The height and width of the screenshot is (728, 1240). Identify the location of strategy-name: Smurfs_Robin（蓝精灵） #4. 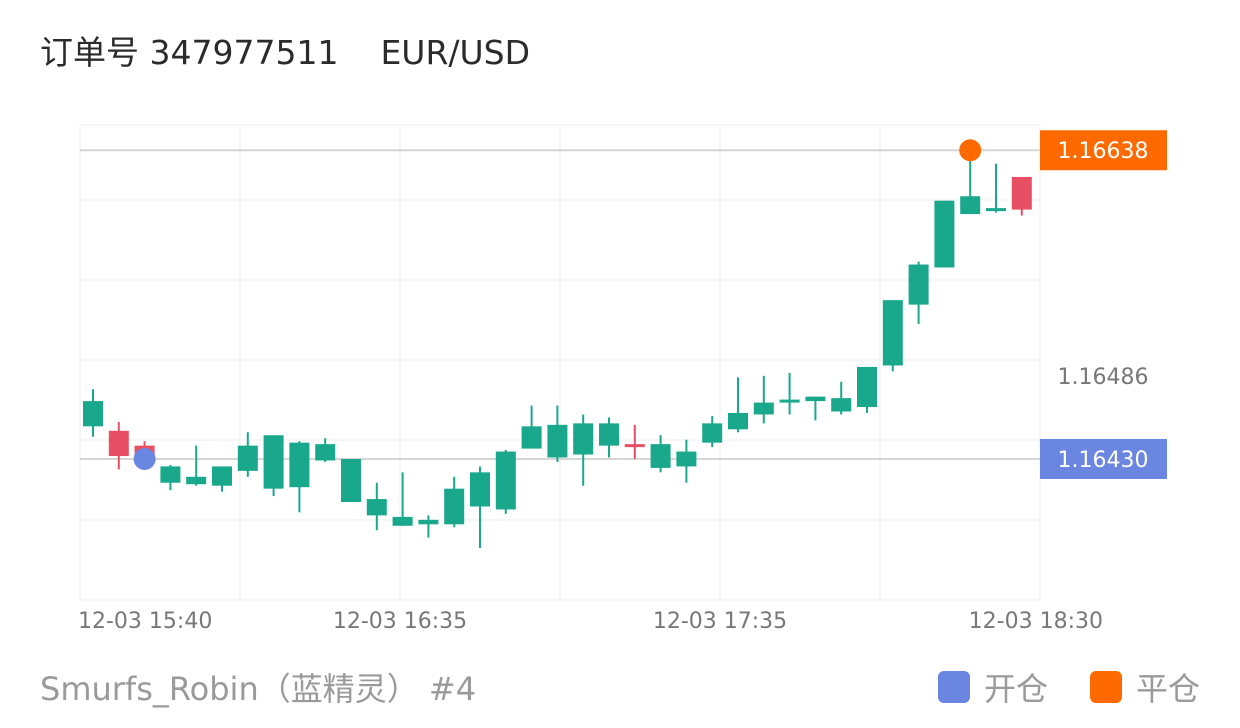
(258, 689).